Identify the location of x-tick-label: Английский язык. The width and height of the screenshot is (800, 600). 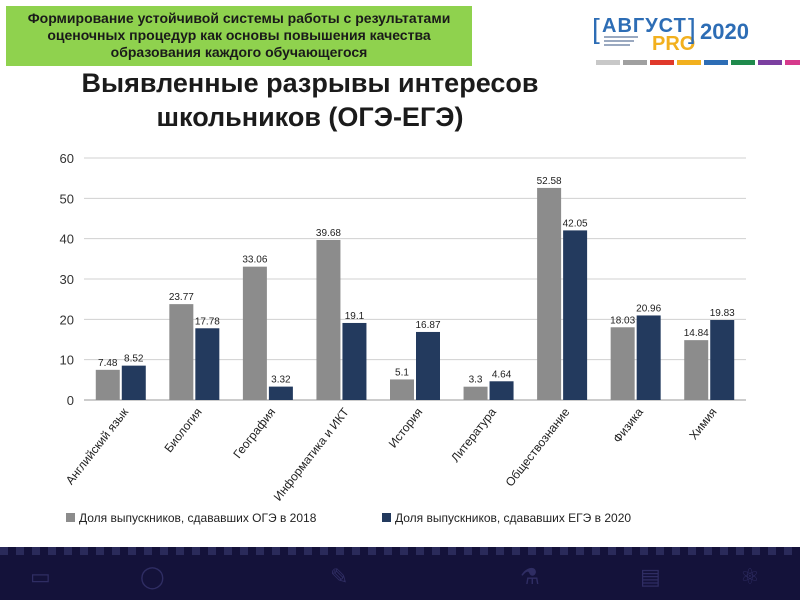
(97, 446).